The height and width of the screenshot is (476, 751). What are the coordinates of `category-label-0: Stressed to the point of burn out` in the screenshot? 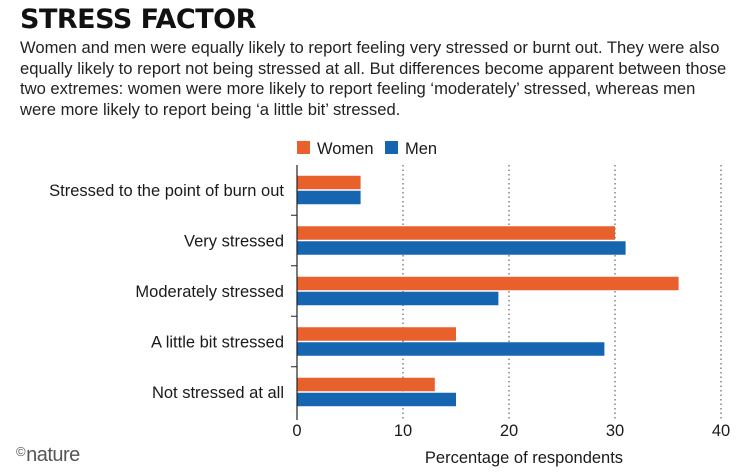 It's located at (166, 191).